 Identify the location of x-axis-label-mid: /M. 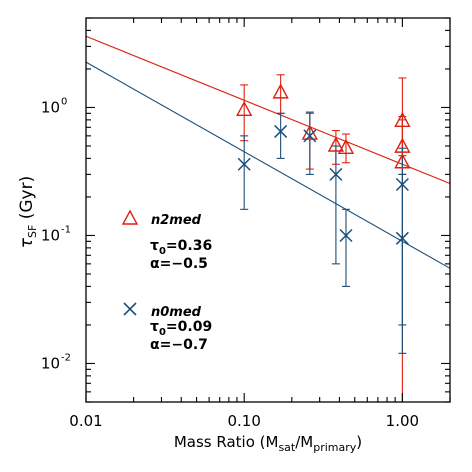
(304, 442).